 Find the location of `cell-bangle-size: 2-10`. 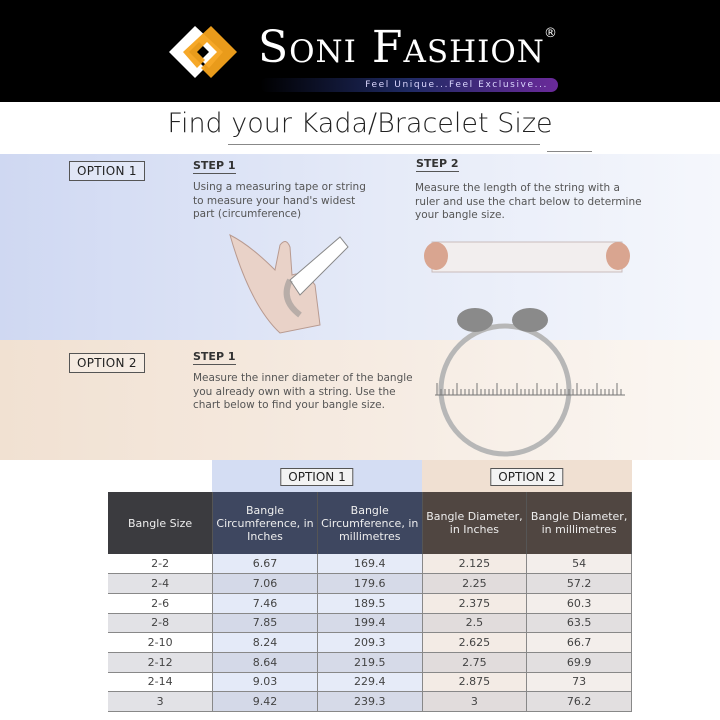

cell-bangle-size: 2-10 is located at coordinates (161, 642).